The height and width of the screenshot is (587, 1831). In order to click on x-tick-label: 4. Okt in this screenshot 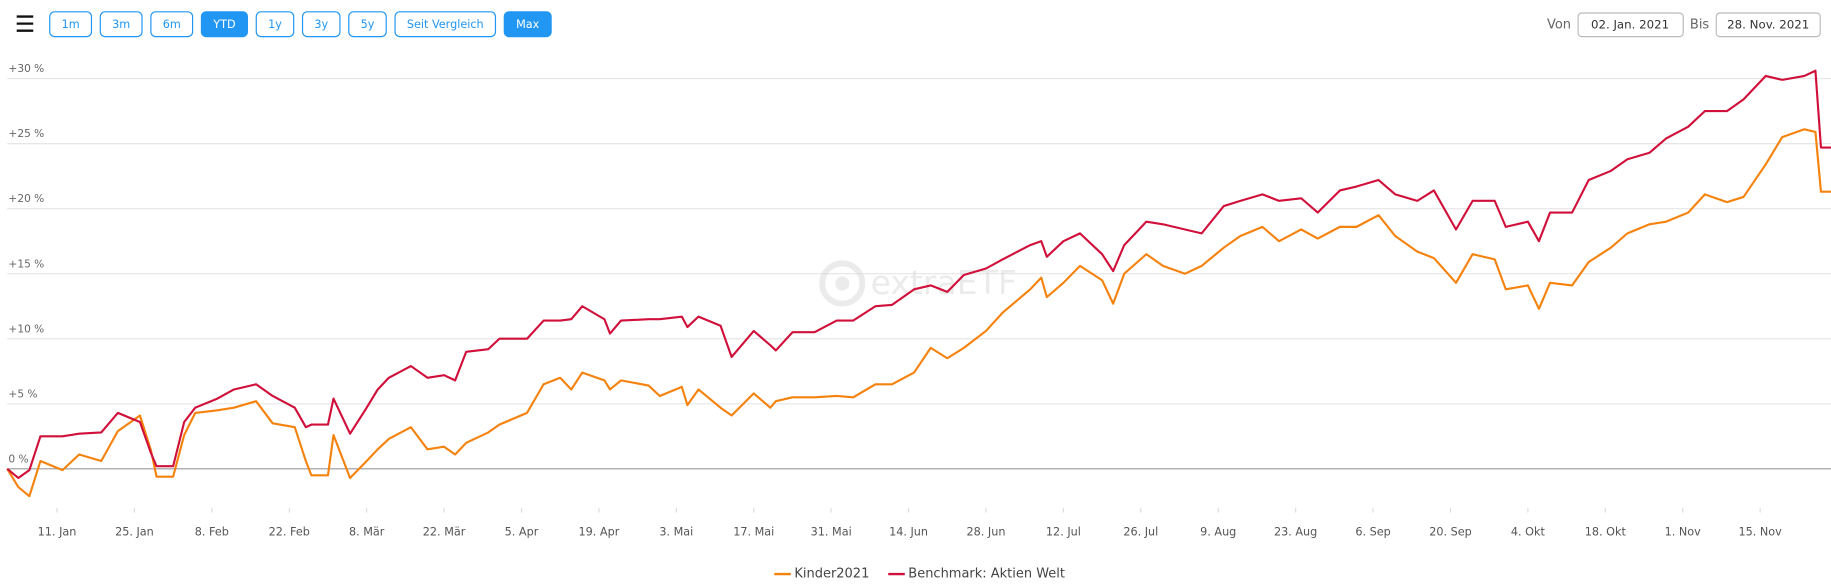, I will do `click(1528, 532)`.